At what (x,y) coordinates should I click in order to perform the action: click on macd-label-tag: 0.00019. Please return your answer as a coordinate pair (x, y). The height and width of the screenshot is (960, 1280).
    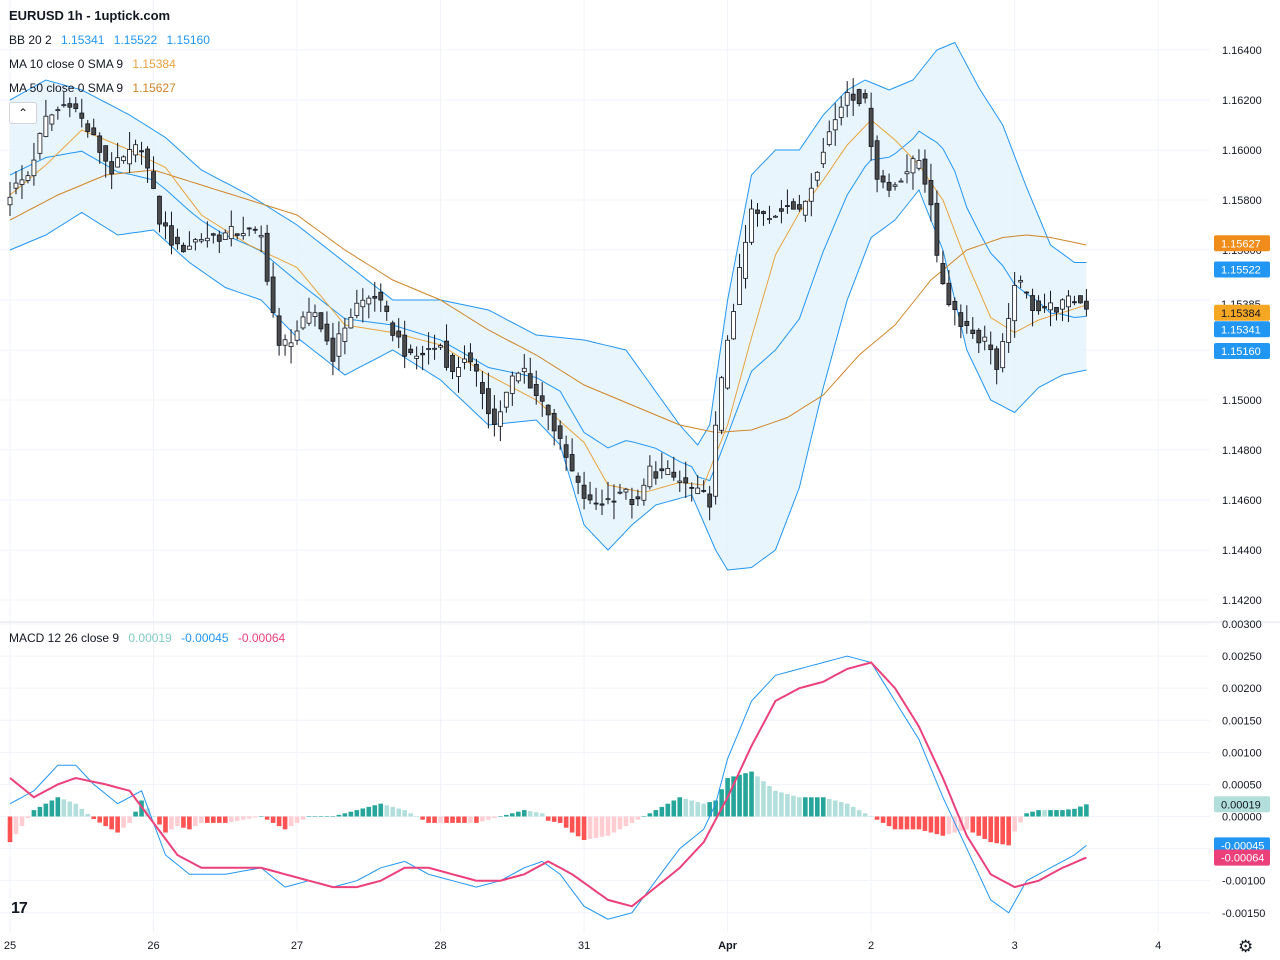
    Looking at the image, I should click on (1241, 805).